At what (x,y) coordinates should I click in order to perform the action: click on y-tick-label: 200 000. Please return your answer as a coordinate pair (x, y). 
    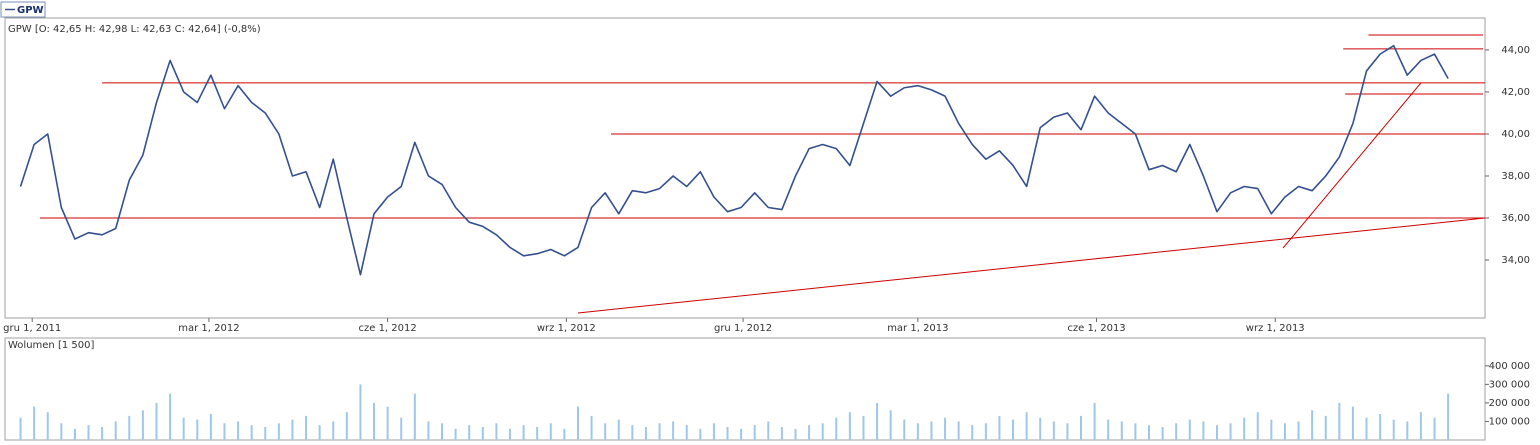
    Looking at the image, I should click on (1509, 403).